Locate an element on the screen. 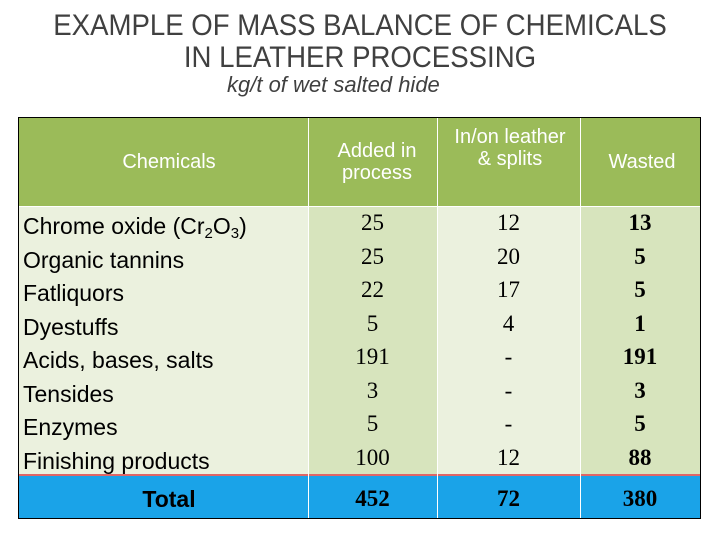 Image resolution: width=720 pixels, height=540 pixels. wasted-value: 88 is located at coordinates (640, 457).